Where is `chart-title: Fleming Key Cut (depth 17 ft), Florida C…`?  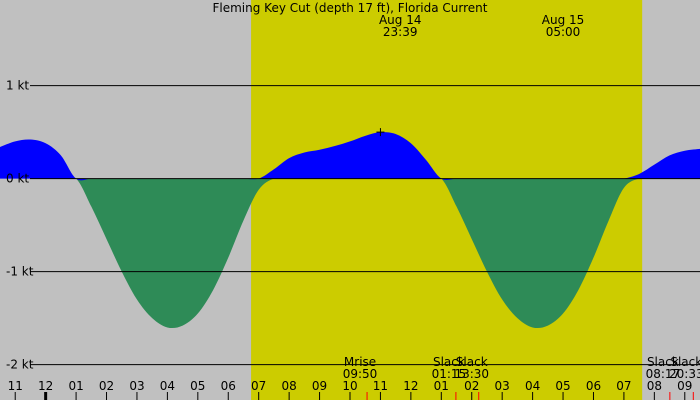
chart-title: Fleming Key Cut (depth 17 ft), Florida C… is located at coordinates (350, 8).